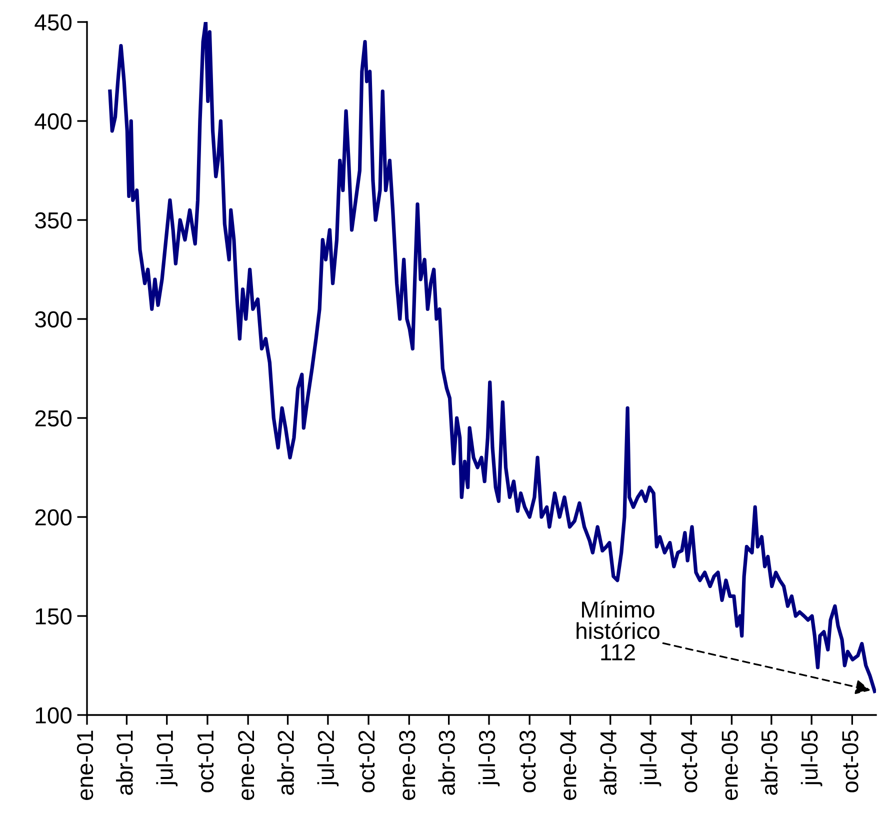 This screenshot has height=827, width=881. What do you see at coordinates (489, 758) in the screenshot?
I see `x-tick-label: jul-03` at bounding box center [489, 758].